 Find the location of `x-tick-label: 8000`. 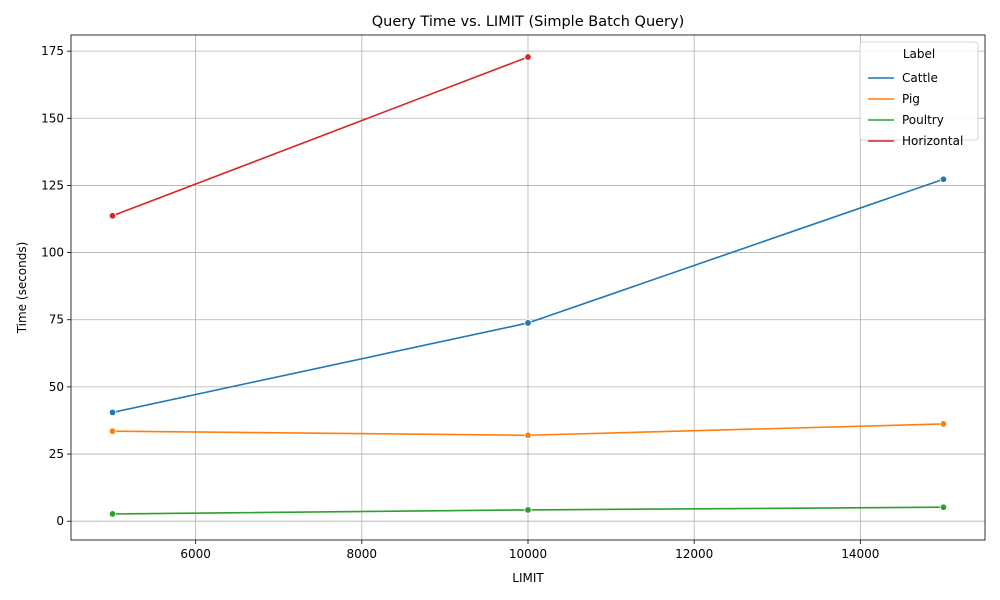

x-tick-label: 8000 is located at coordinates (362, 554).